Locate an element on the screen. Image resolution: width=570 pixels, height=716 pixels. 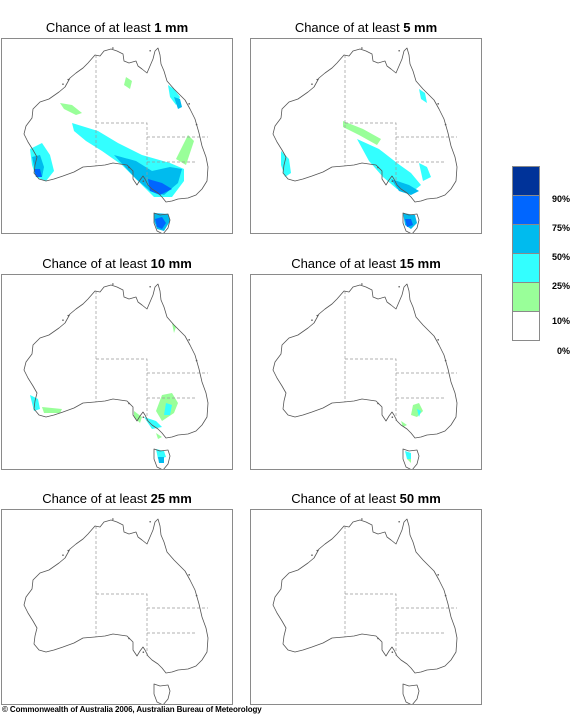
probability-legend: 90% 75% 50% 25% 10% 0% is located at coordinates (541, 266).